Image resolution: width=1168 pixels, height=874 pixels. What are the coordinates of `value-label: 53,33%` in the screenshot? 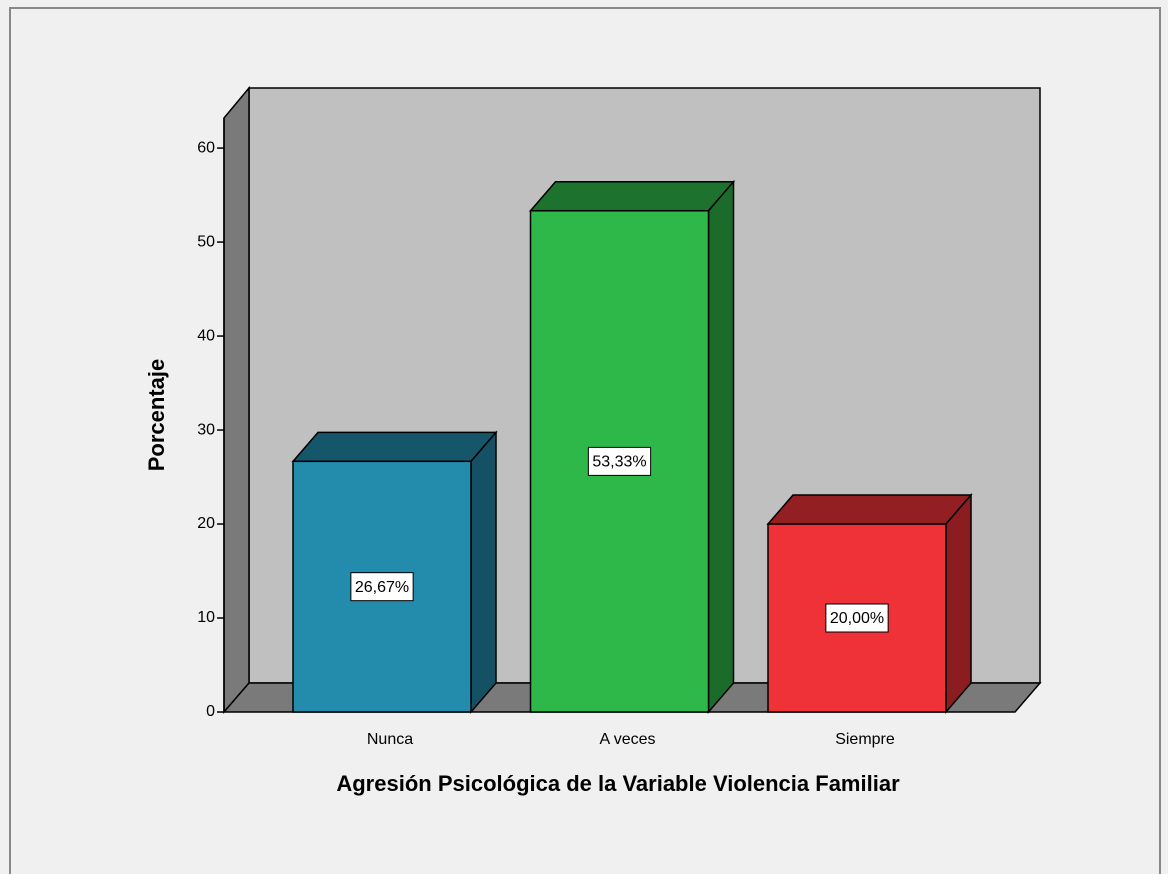 It's located at (619, 462).